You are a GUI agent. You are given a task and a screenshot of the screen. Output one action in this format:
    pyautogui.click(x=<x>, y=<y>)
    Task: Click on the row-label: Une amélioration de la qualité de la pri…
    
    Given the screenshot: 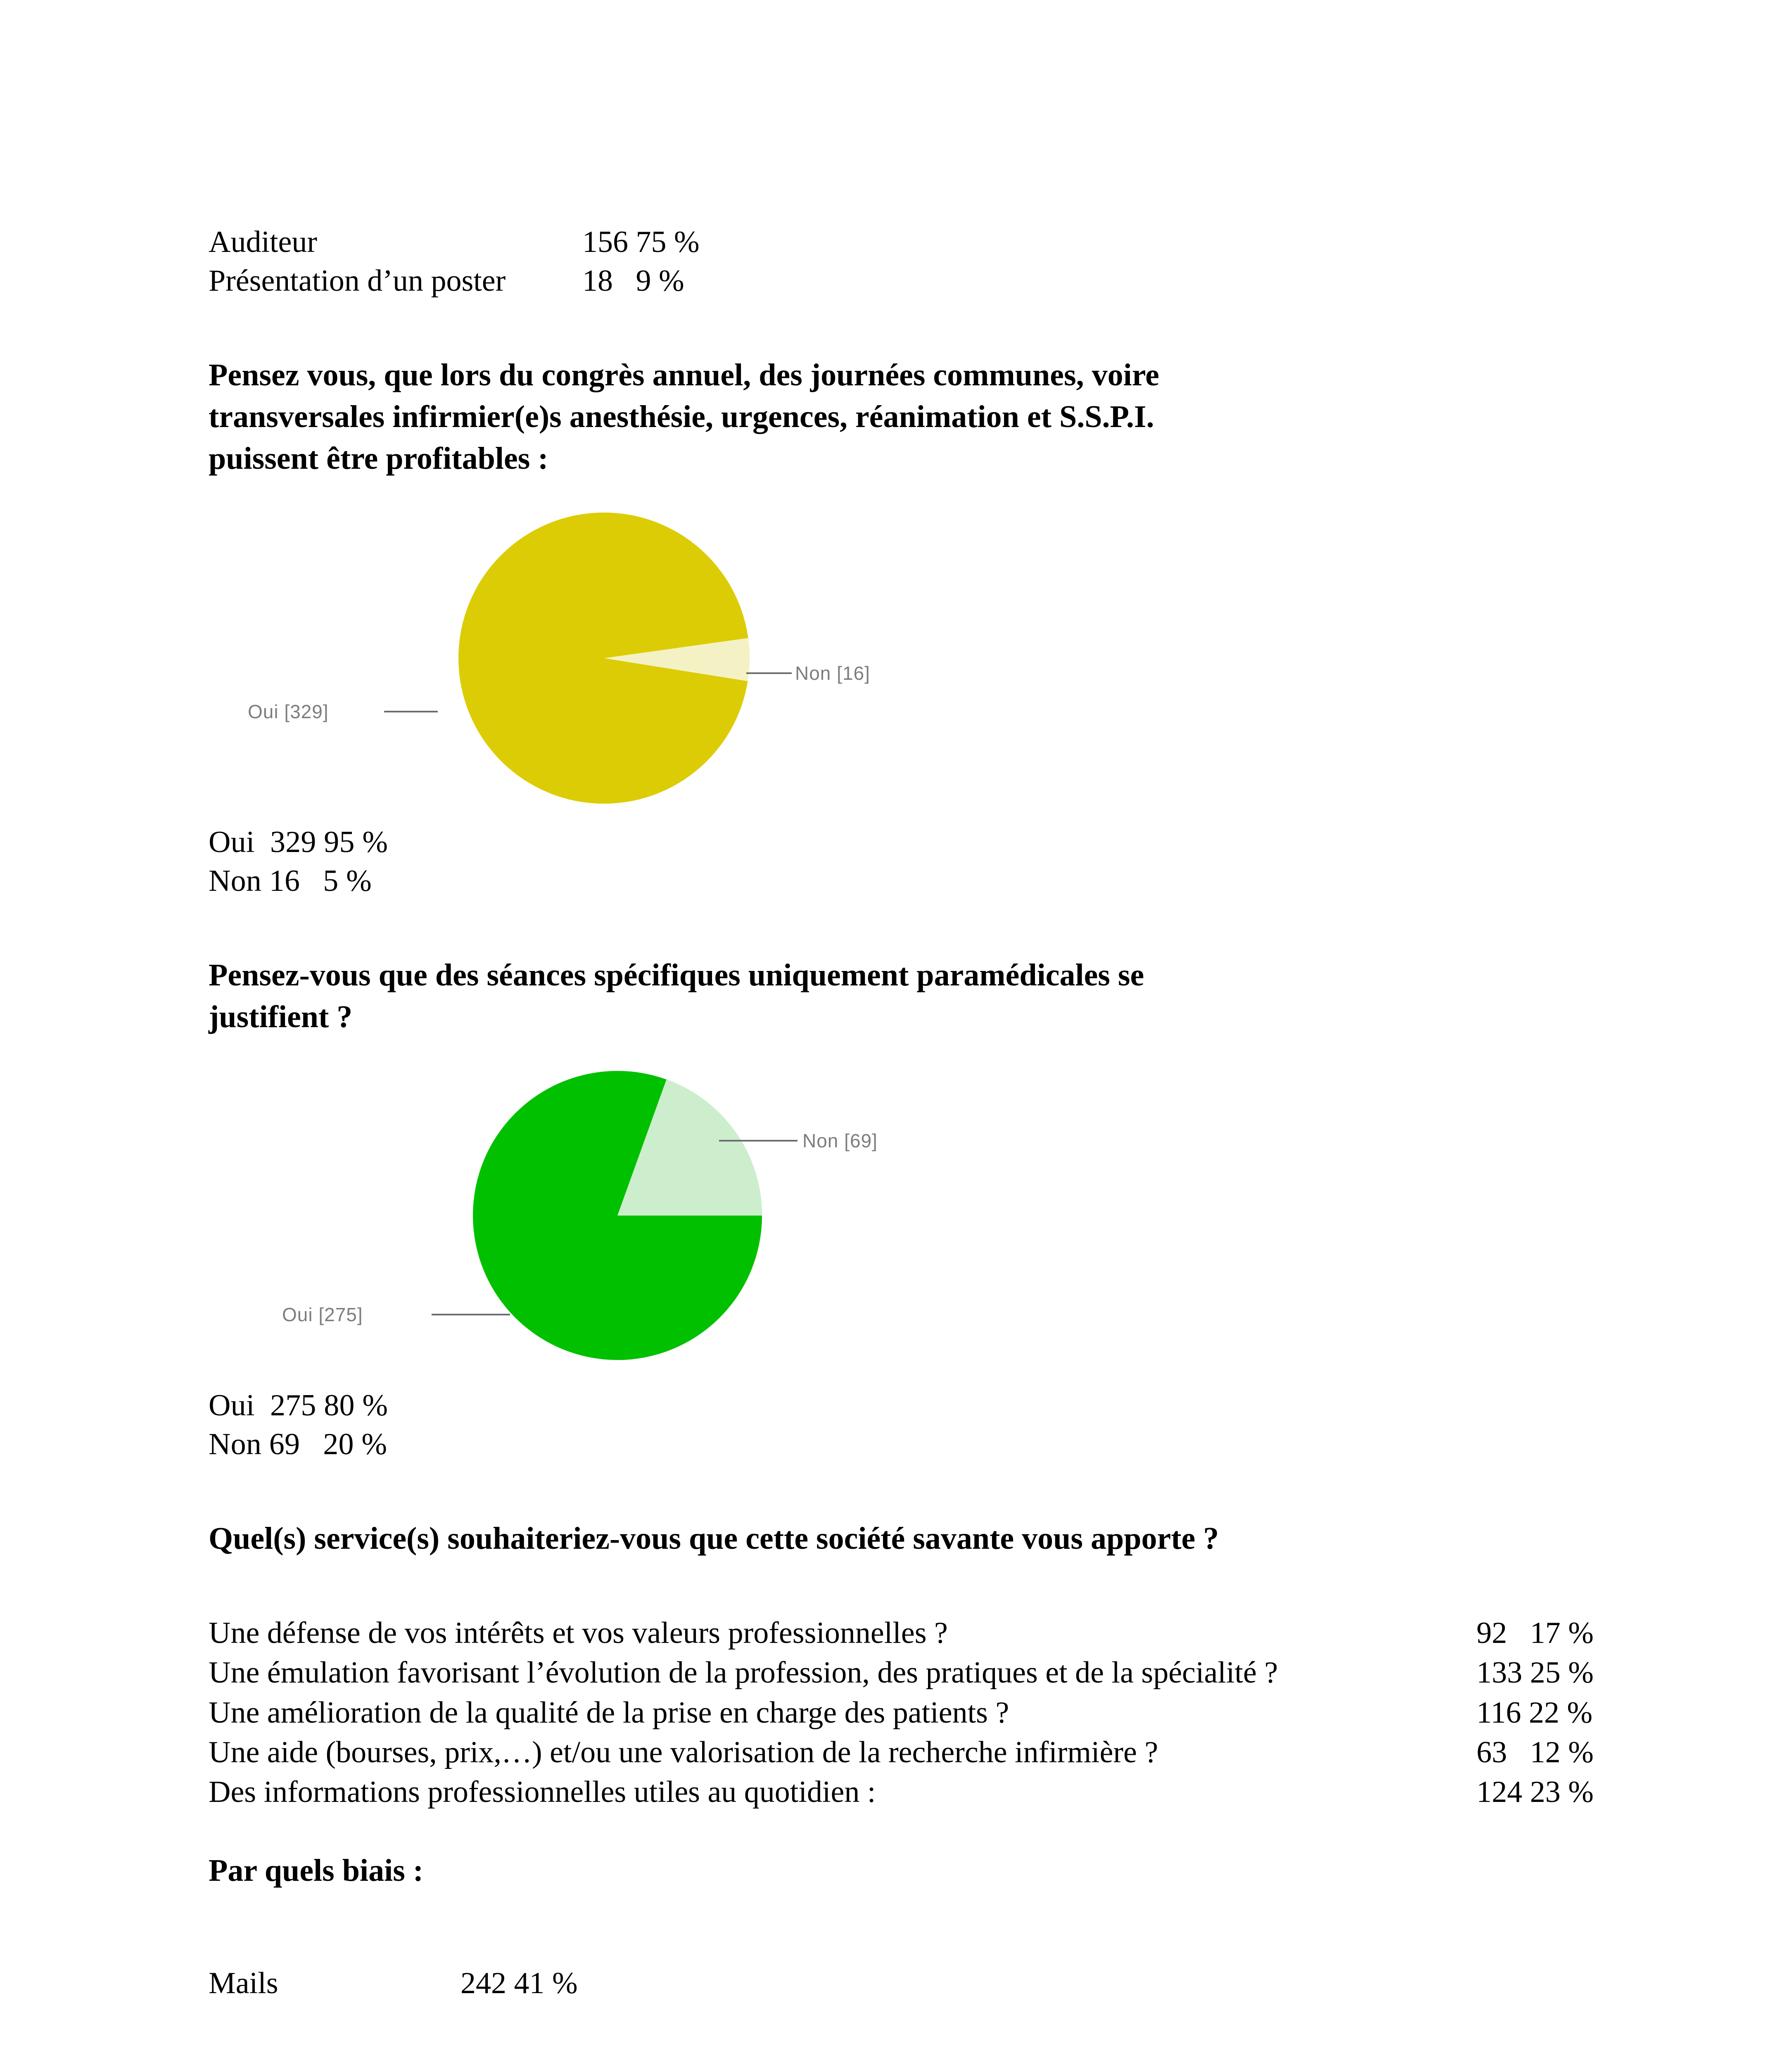 What is the action you would take?
    pyautogui.click(x=609, y=1712)
    